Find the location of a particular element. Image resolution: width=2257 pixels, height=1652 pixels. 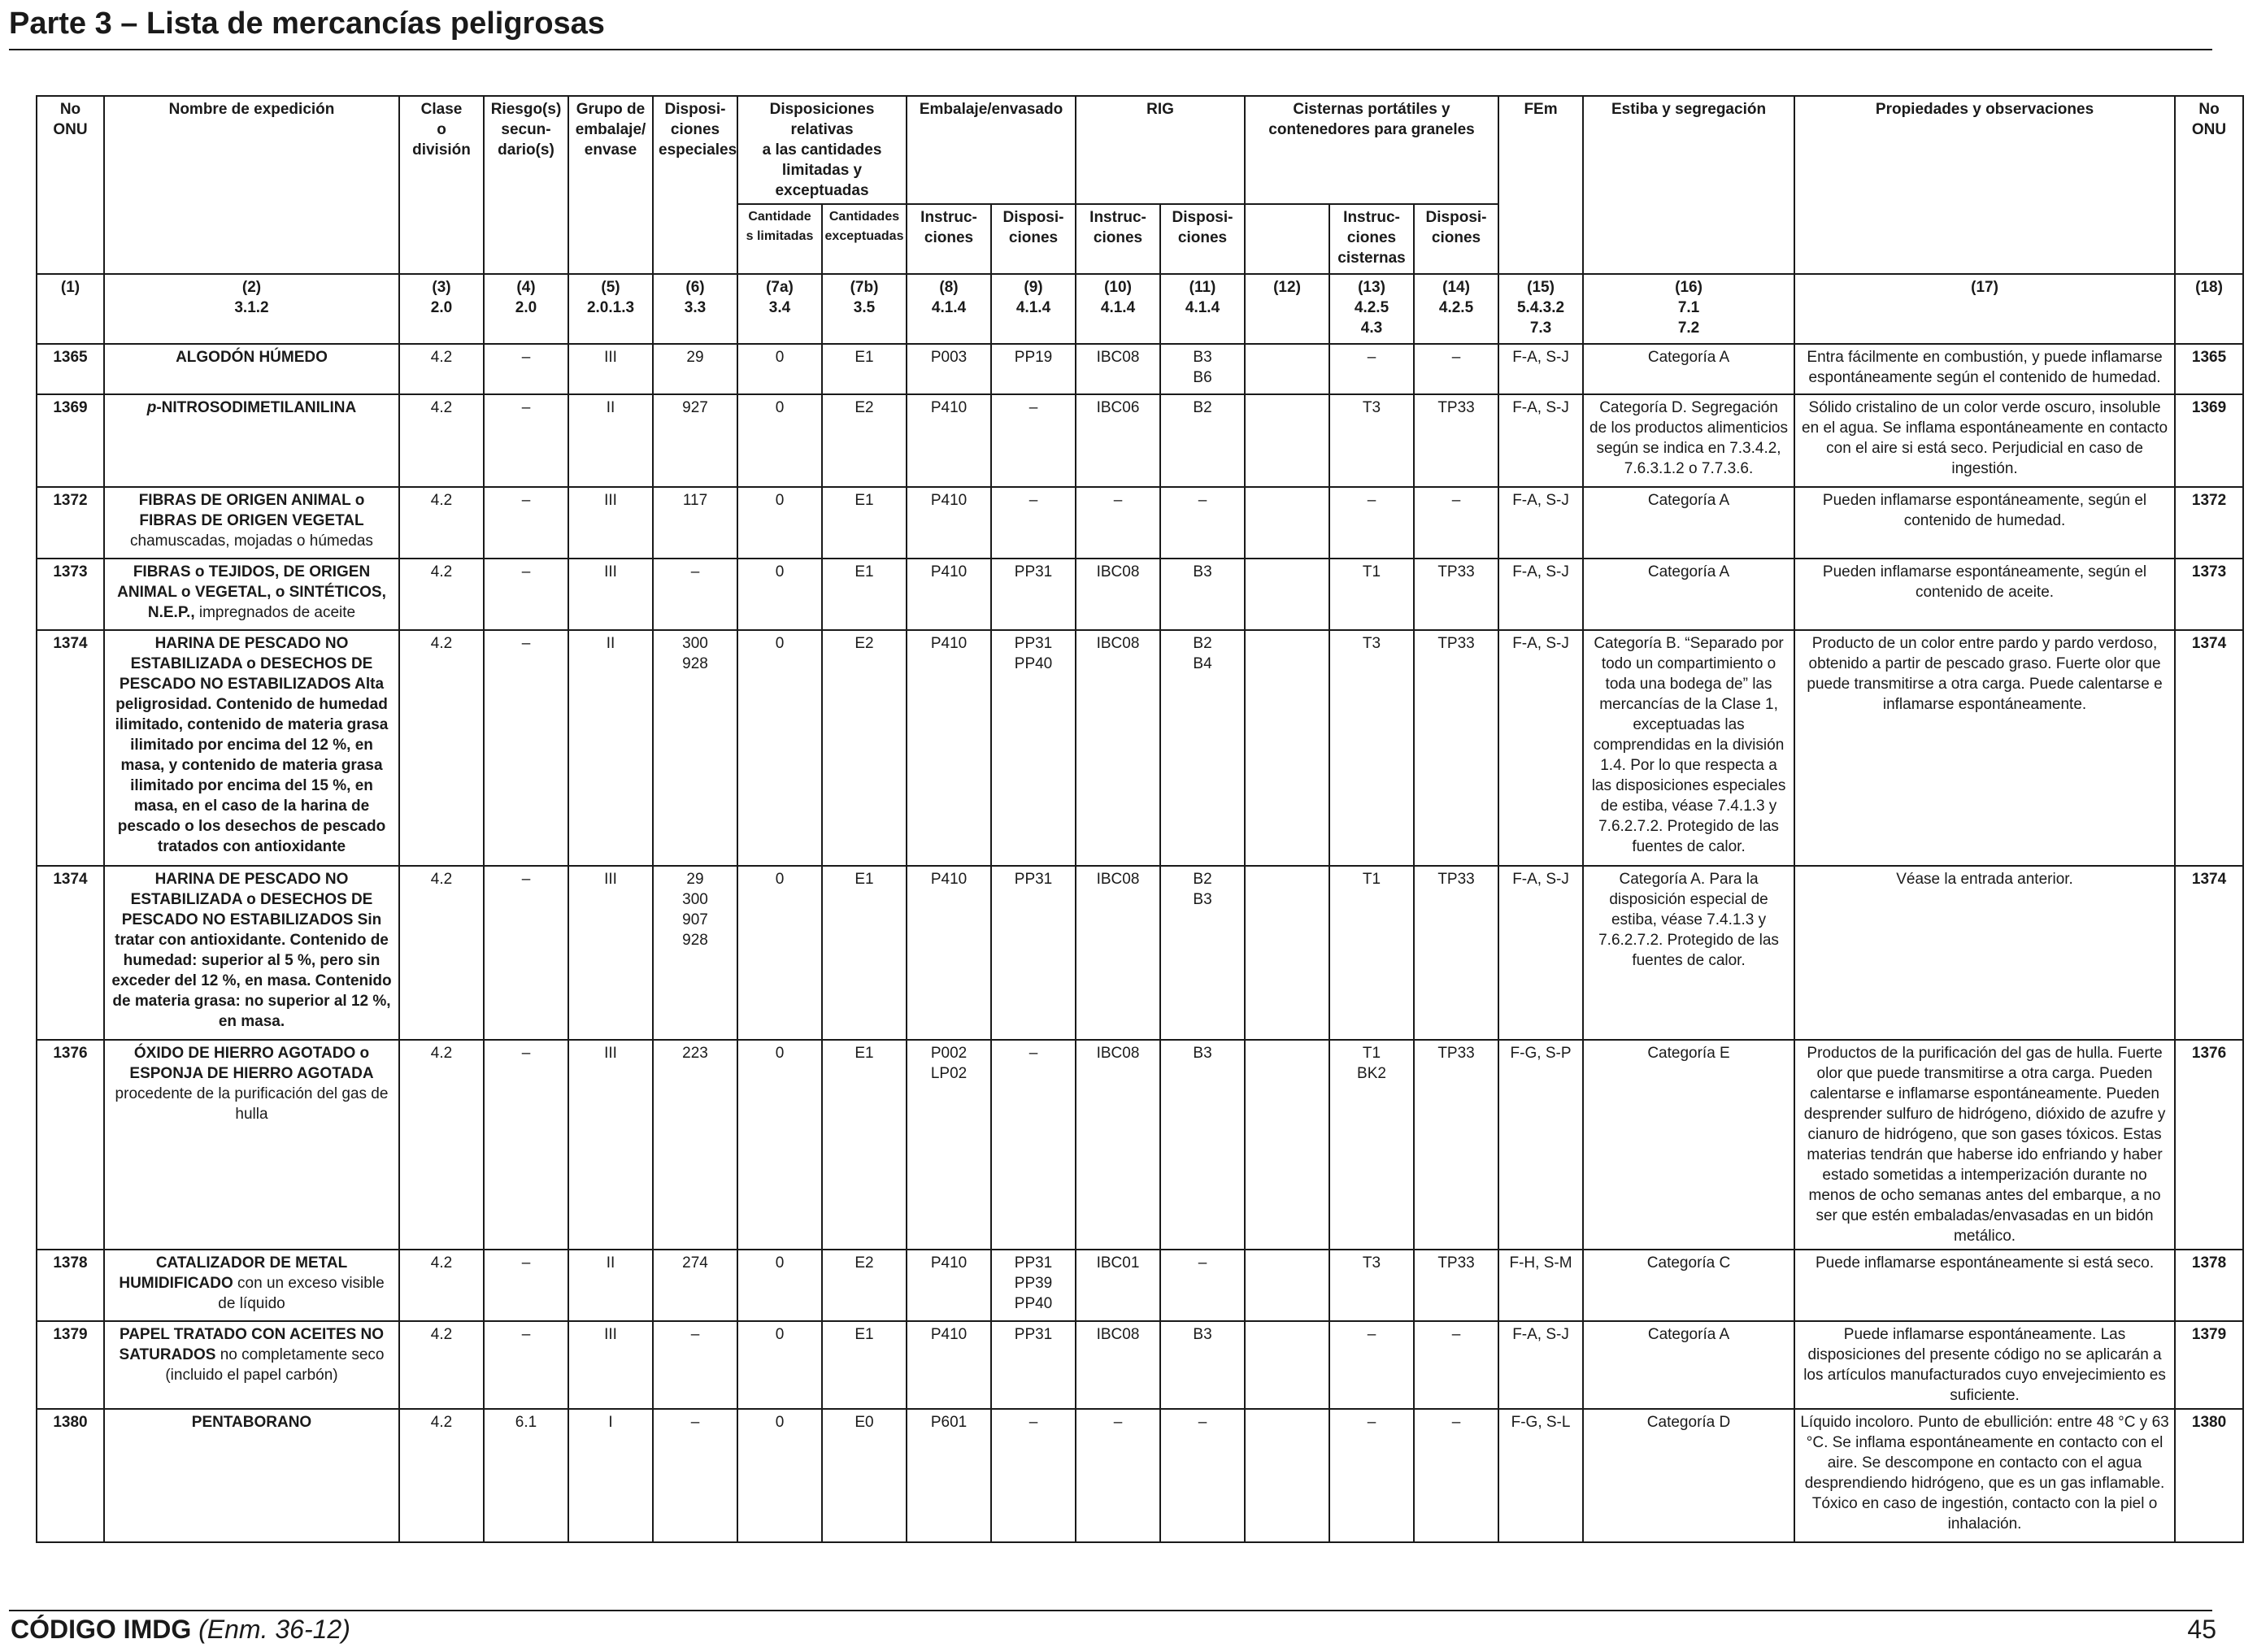

header-fem: FEm is located at coordinates (1541, 185).